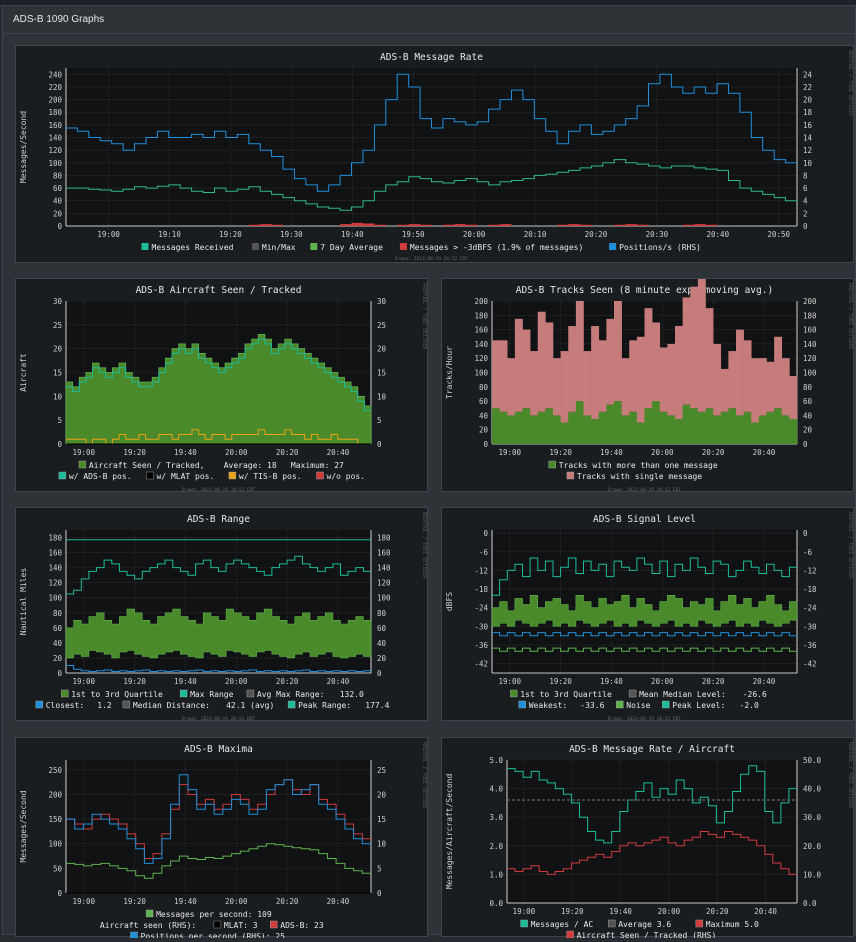 This screenshot has height=942, width=856. What do you see at coordinates (484, 415) in the screenshot?
I see `y-tick-label: 40` at bounding box center [484, 415].